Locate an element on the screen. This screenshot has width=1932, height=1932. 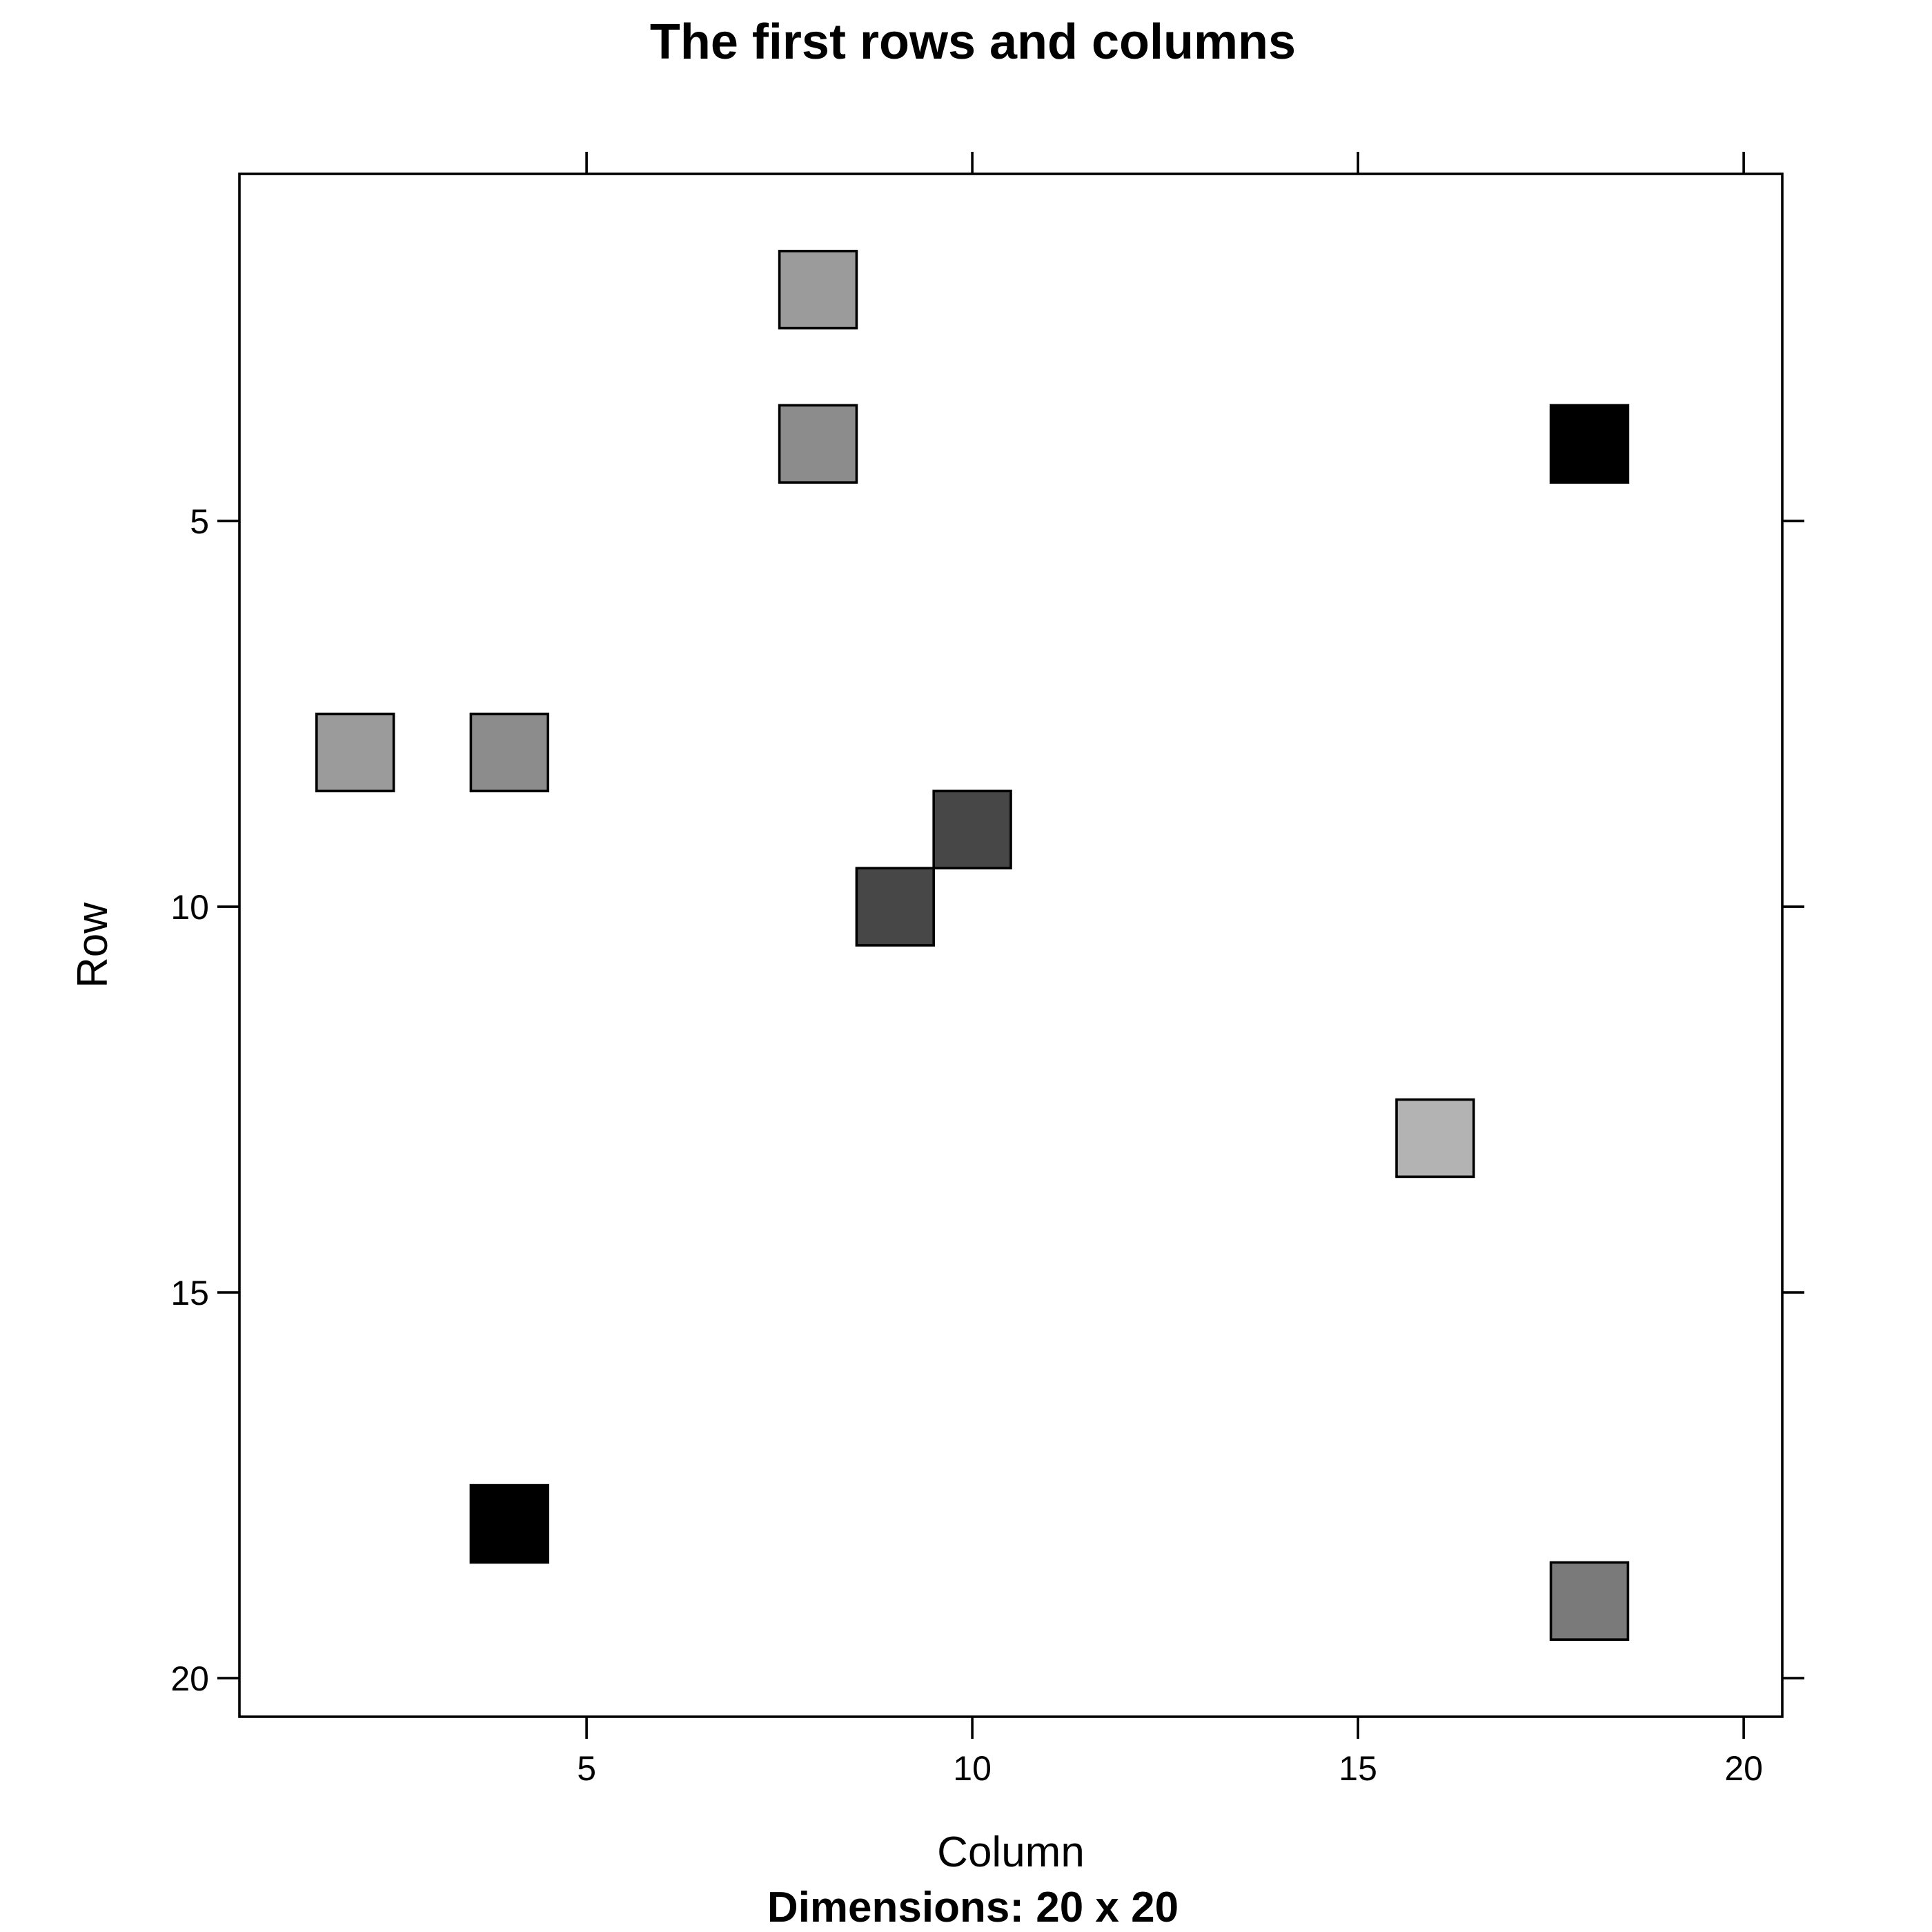
y-tick-label-20: 20 is located at coordinates (189, 1678).